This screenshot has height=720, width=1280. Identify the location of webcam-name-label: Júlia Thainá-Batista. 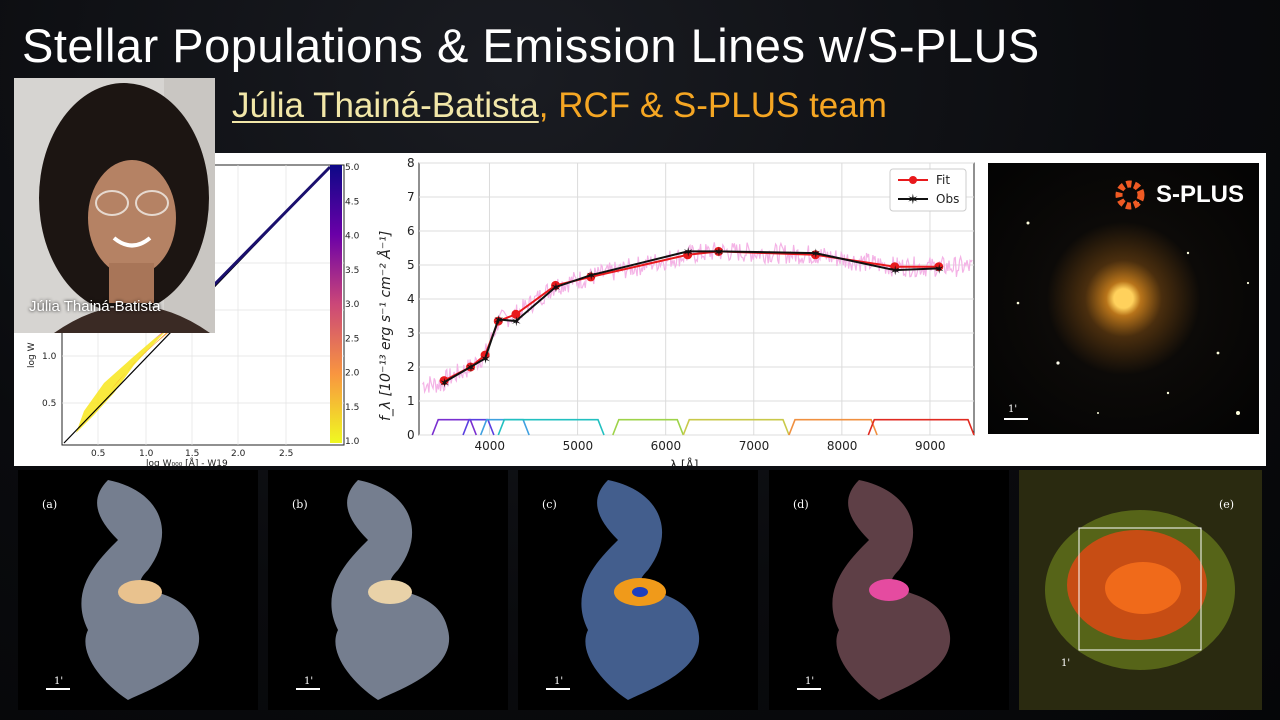
(95, 306).